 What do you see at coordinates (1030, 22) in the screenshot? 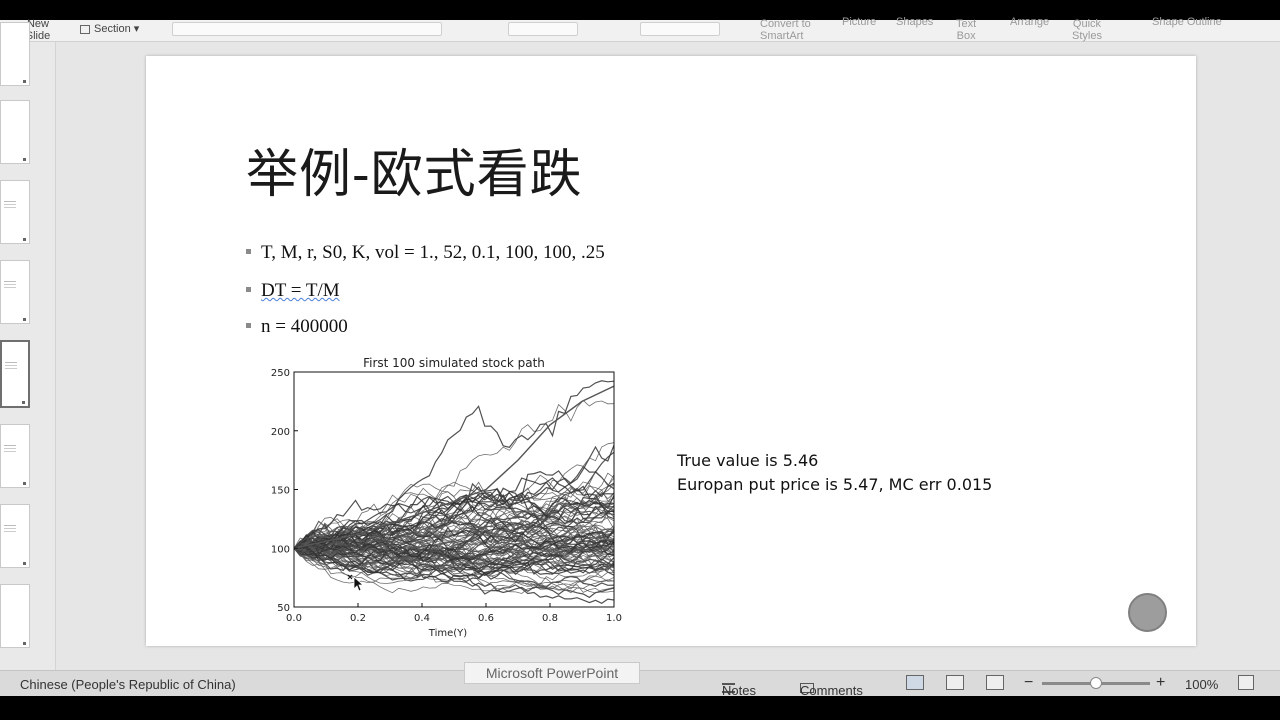
I see `arrange-button: Arrange` at bounding box center [1030, 22].